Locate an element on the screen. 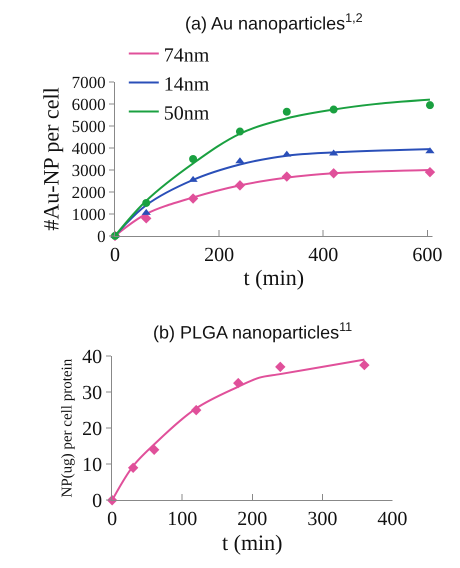 Image resolution: width=460 pixels, height=568 pixels. chart-title: (a) Au nanoparticles$^{1,2}$ is located at coordinates (274, 22).